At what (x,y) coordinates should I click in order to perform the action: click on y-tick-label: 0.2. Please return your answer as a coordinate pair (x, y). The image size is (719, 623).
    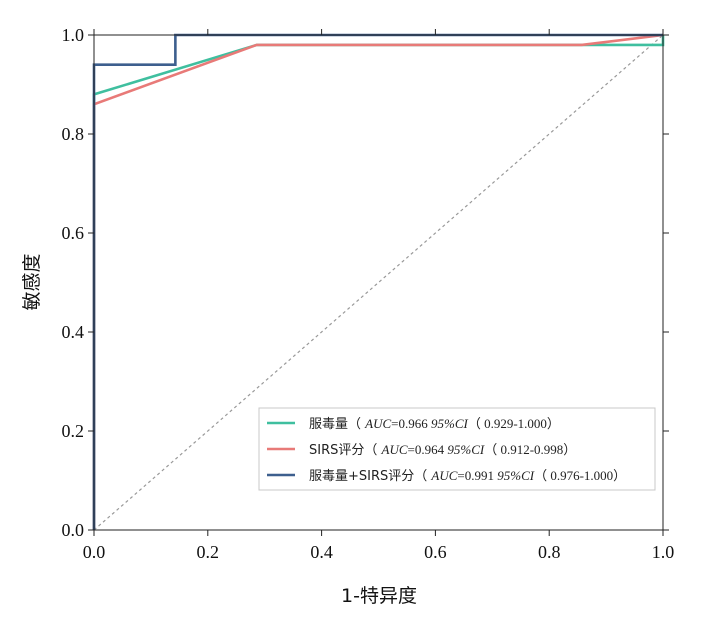
    Looking at the image, I should click on (73, 431).